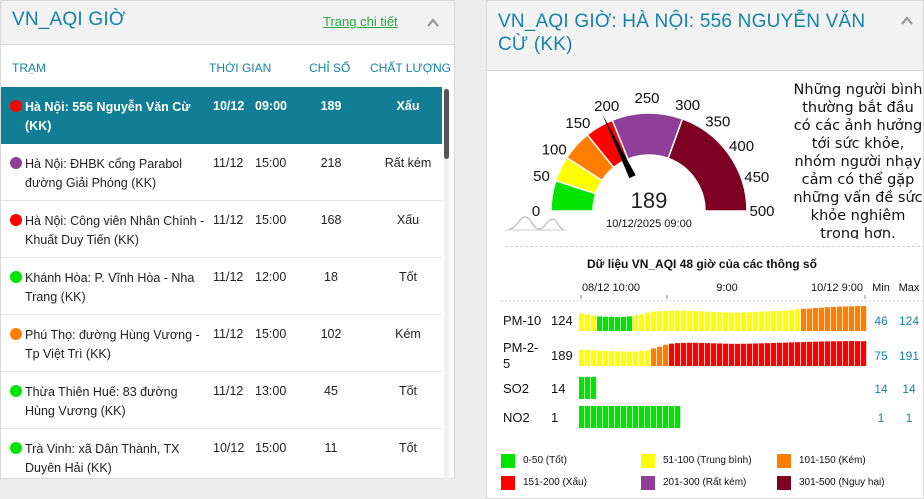  Describe the element at coordinates (410, 68) in the screenshot. I see `col-header-quality: CHẤT LƯỢNG` at that location.